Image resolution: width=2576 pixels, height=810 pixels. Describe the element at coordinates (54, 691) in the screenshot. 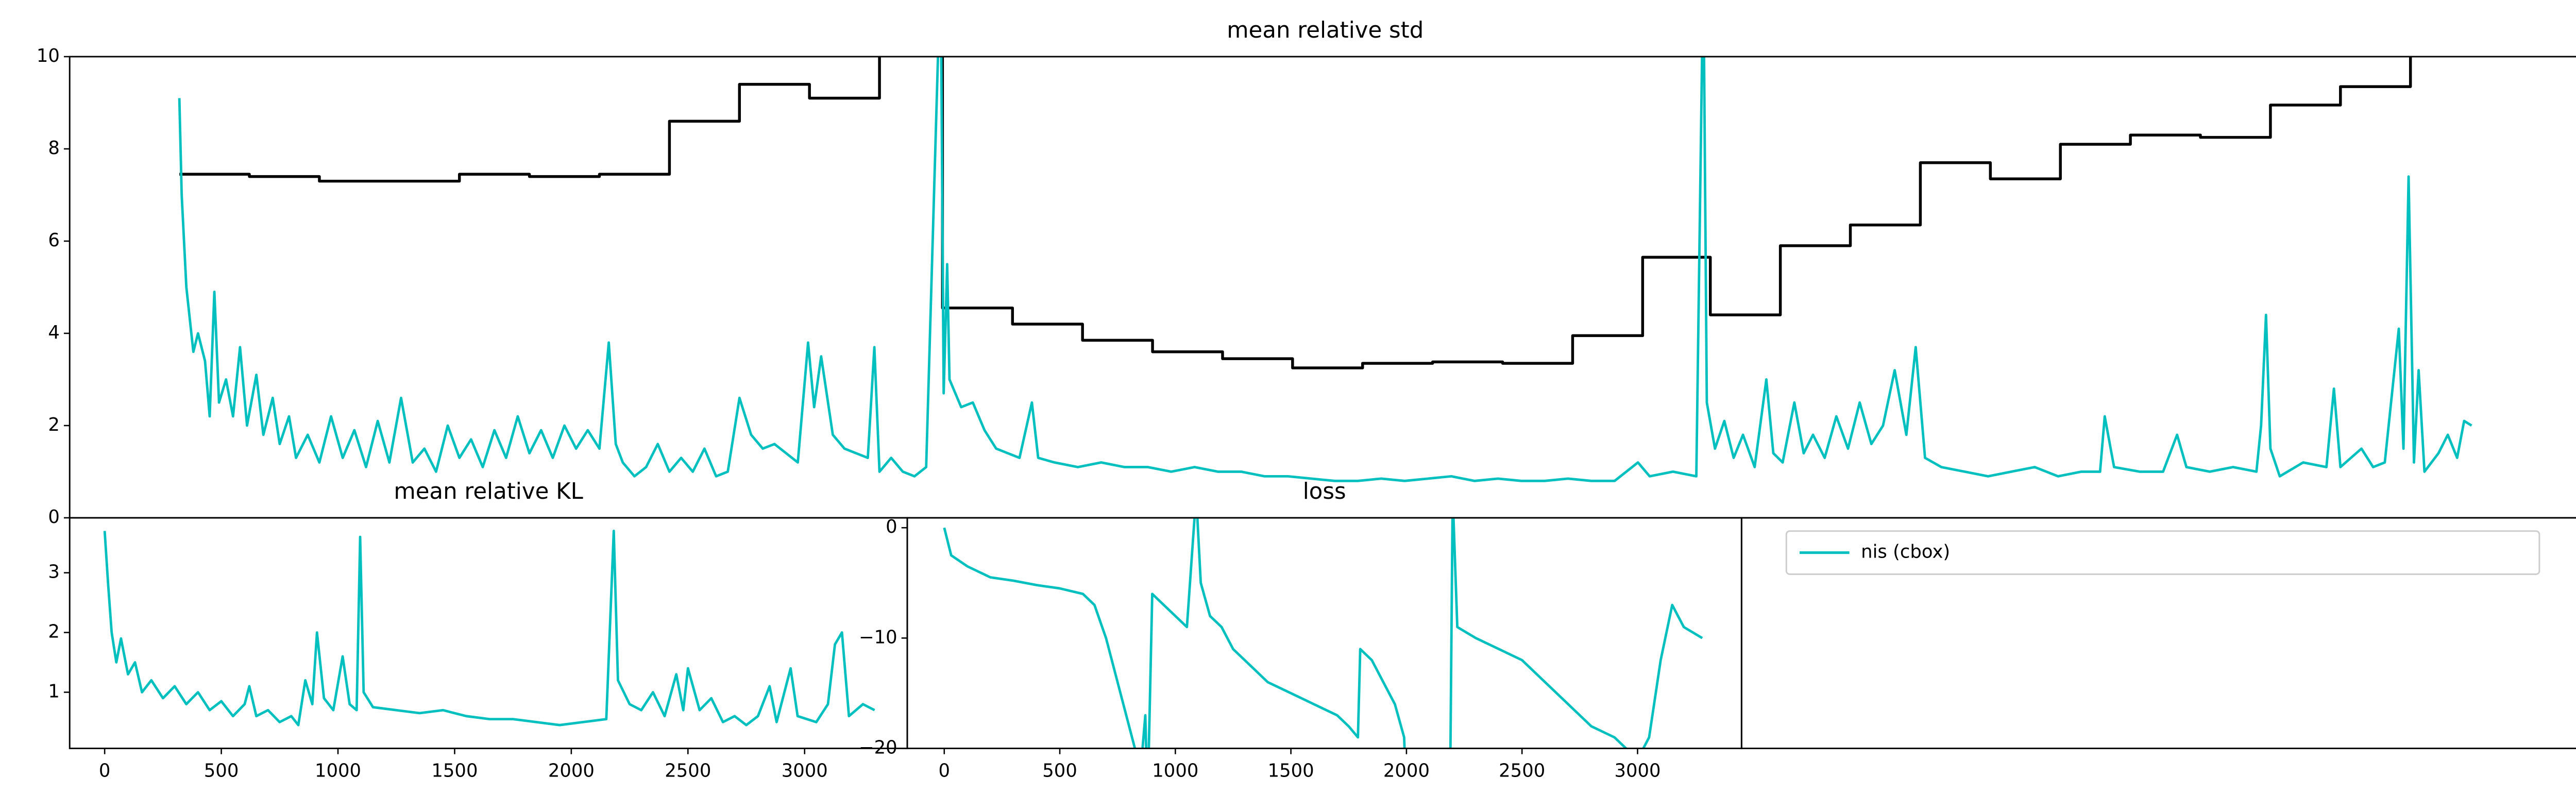

I see `y-tick-label: 1` at that location.